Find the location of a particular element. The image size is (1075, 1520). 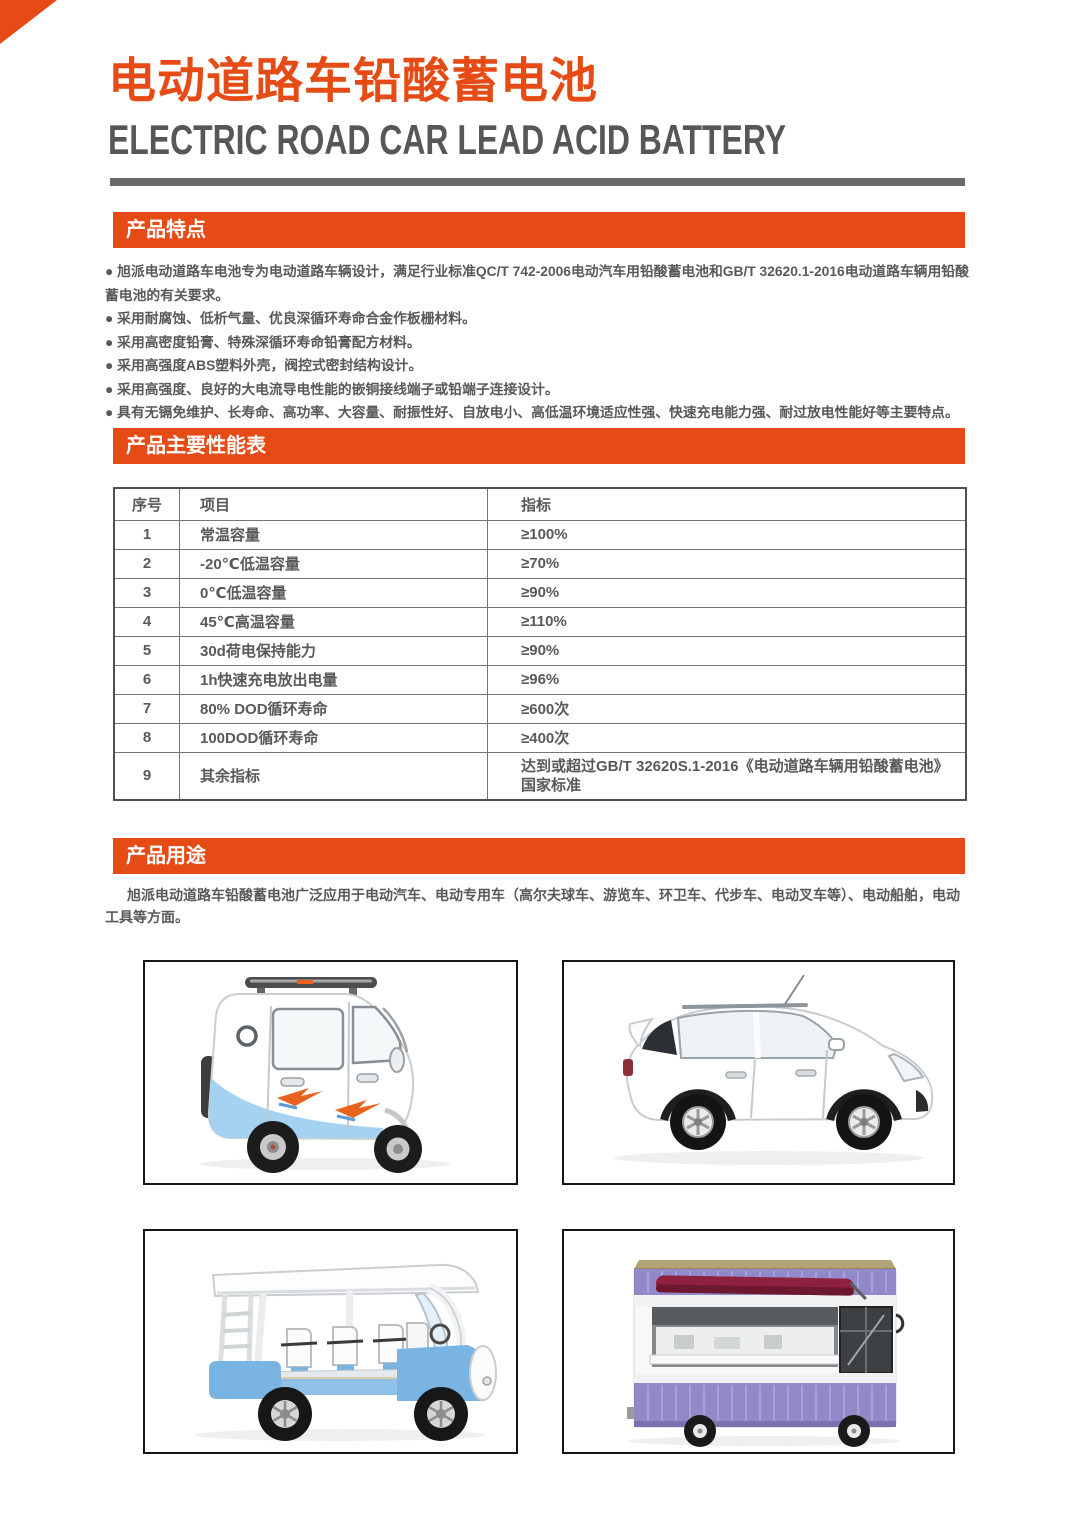

page-title: 电动道路车铅酸蓄电池 is located at coordinates (353, 81).